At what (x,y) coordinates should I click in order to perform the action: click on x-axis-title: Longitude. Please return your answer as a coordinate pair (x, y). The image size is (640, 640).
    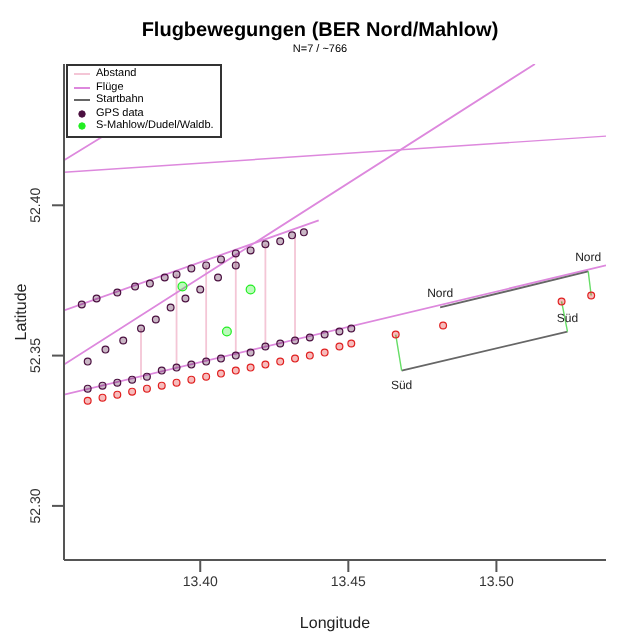
    Looking at the image, I should click on (335, 623).